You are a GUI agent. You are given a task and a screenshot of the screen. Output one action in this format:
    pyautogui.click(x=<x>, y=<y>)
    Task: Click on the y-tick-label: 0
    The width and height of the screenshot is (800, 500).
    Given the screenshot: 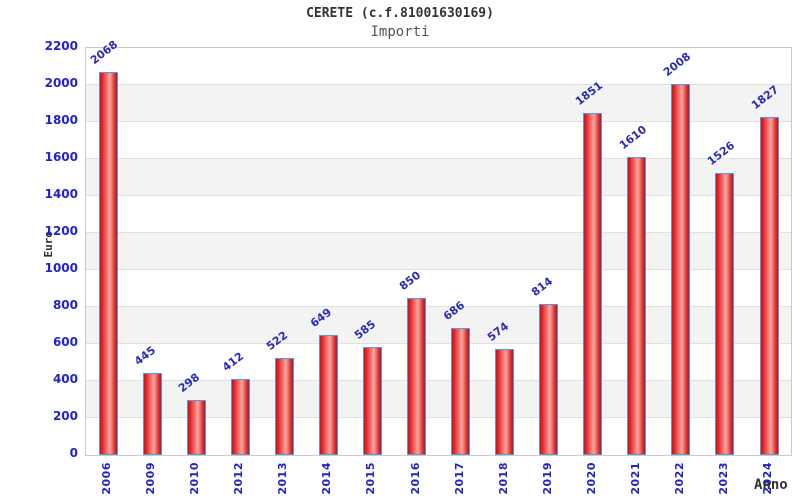 What is the action you would take?
    pyautogui.click(x=73, y=453)
    